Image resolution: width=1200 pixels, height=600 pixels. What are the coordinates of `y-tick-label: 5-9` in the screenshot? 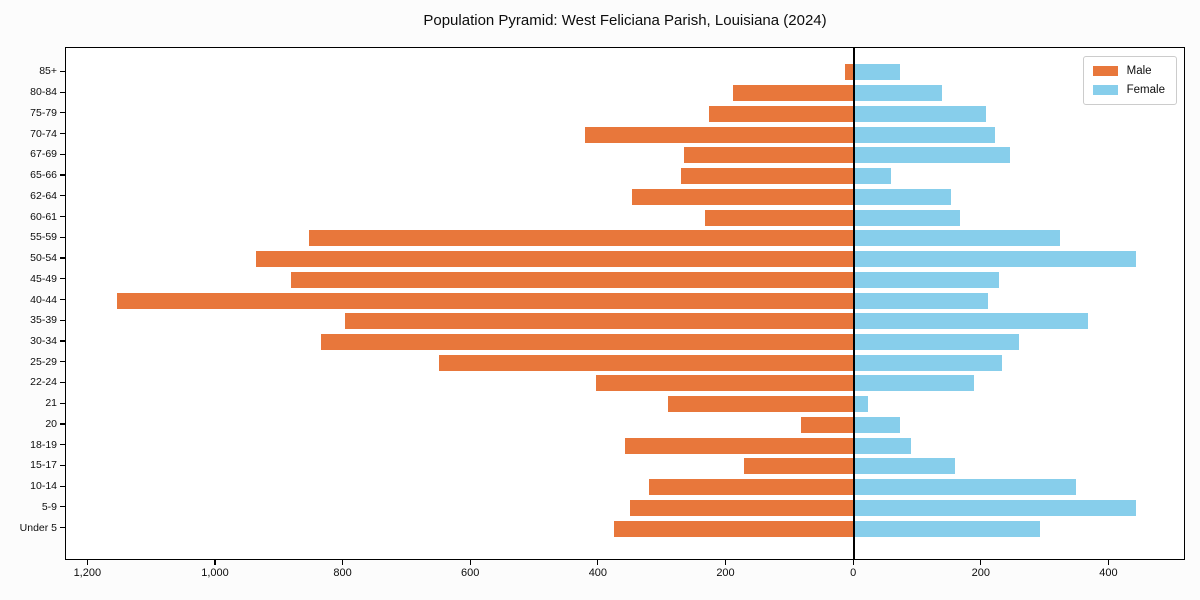 It's located at (49, 506).